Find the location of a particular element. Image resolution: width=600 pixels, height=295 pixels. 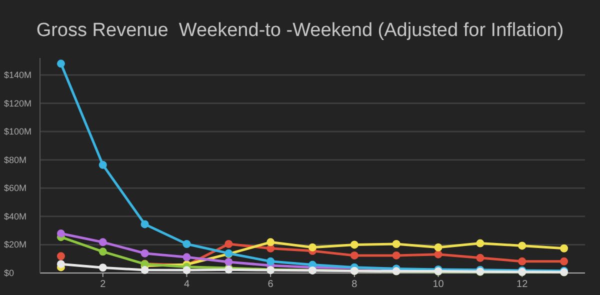

y-tick-label: $120M is located at coordinates (18, 103).